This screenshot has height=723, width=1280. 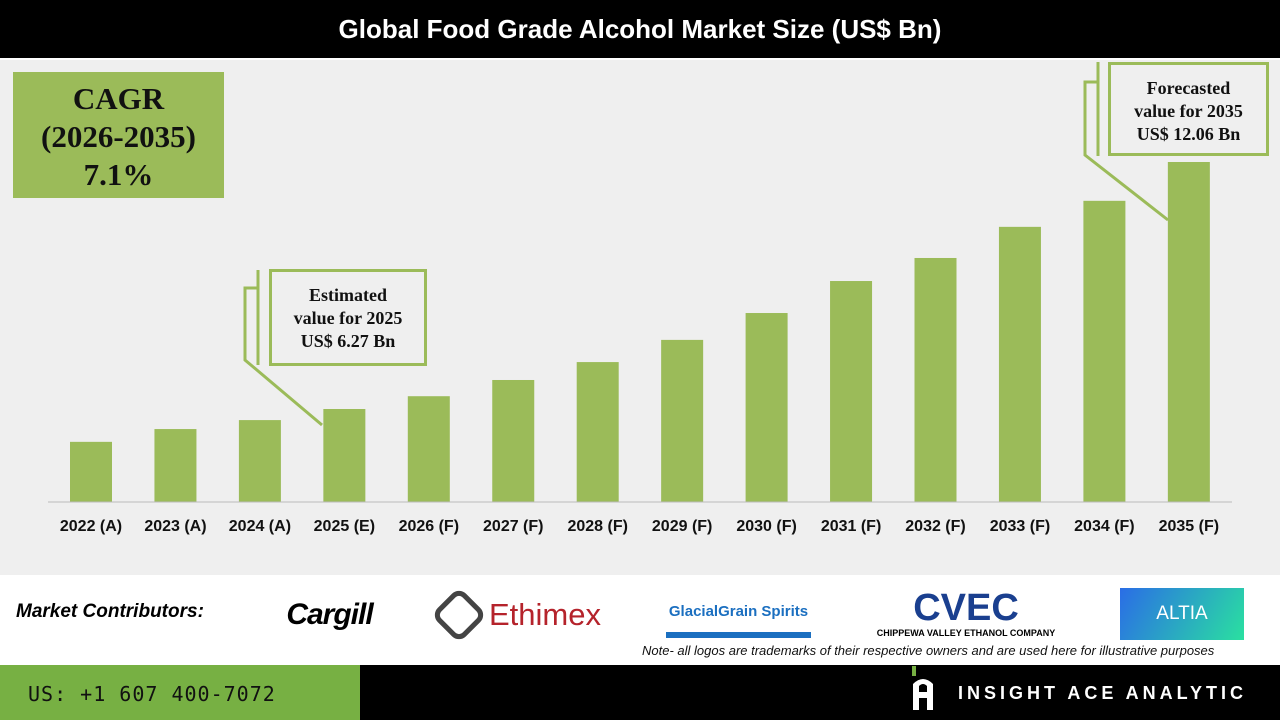 I want to click on callout-value: US$ 12.06 Bn, so click(x=1188, y=134).